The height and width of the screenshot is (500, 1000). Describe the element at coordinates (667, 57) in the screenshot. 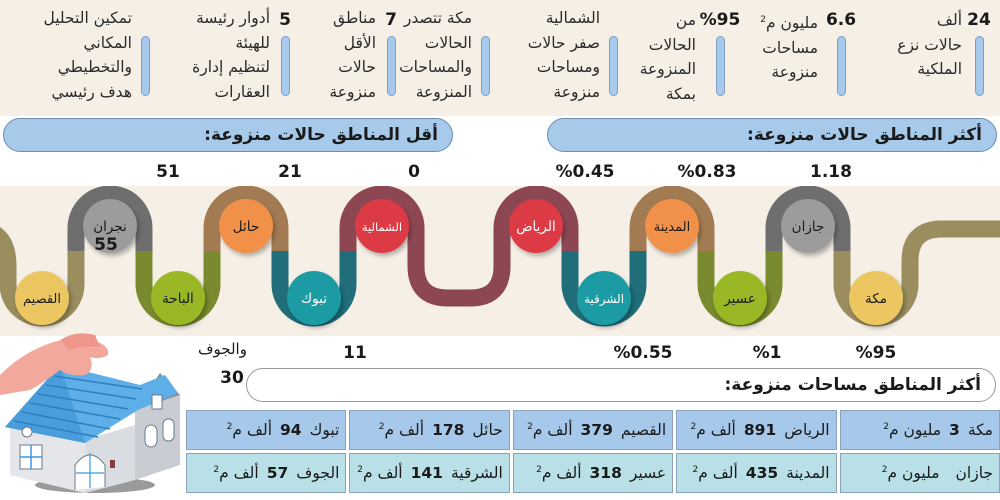

I see `stat-text: من الحالات المنزوعة بمكة` at that location.